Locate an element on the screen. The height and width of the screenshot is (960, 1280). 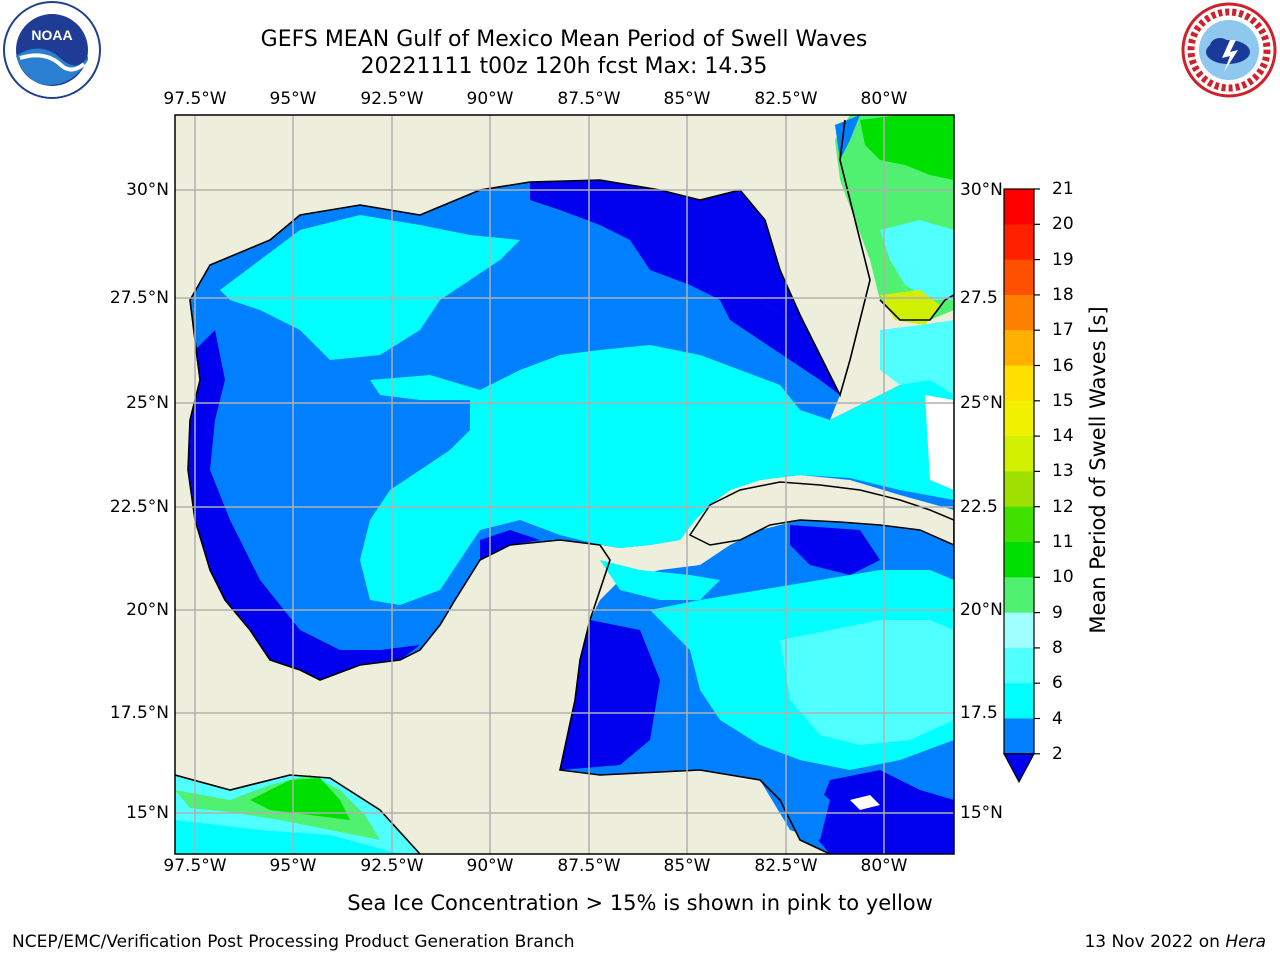
noaa-logo-text: NOAA is located at coordinates (51, 35).